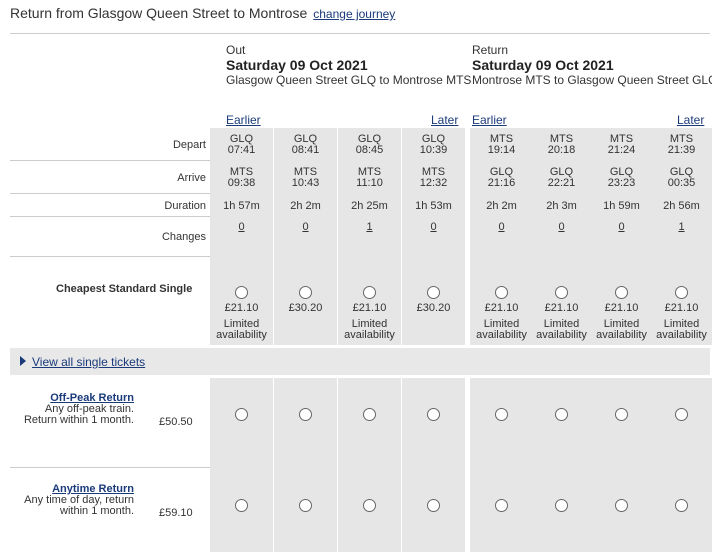 The image size is (712, 552). Describe the element at coordinates (305, 183) in the screenshot. I see `arrive-time: 10:43` at that location.